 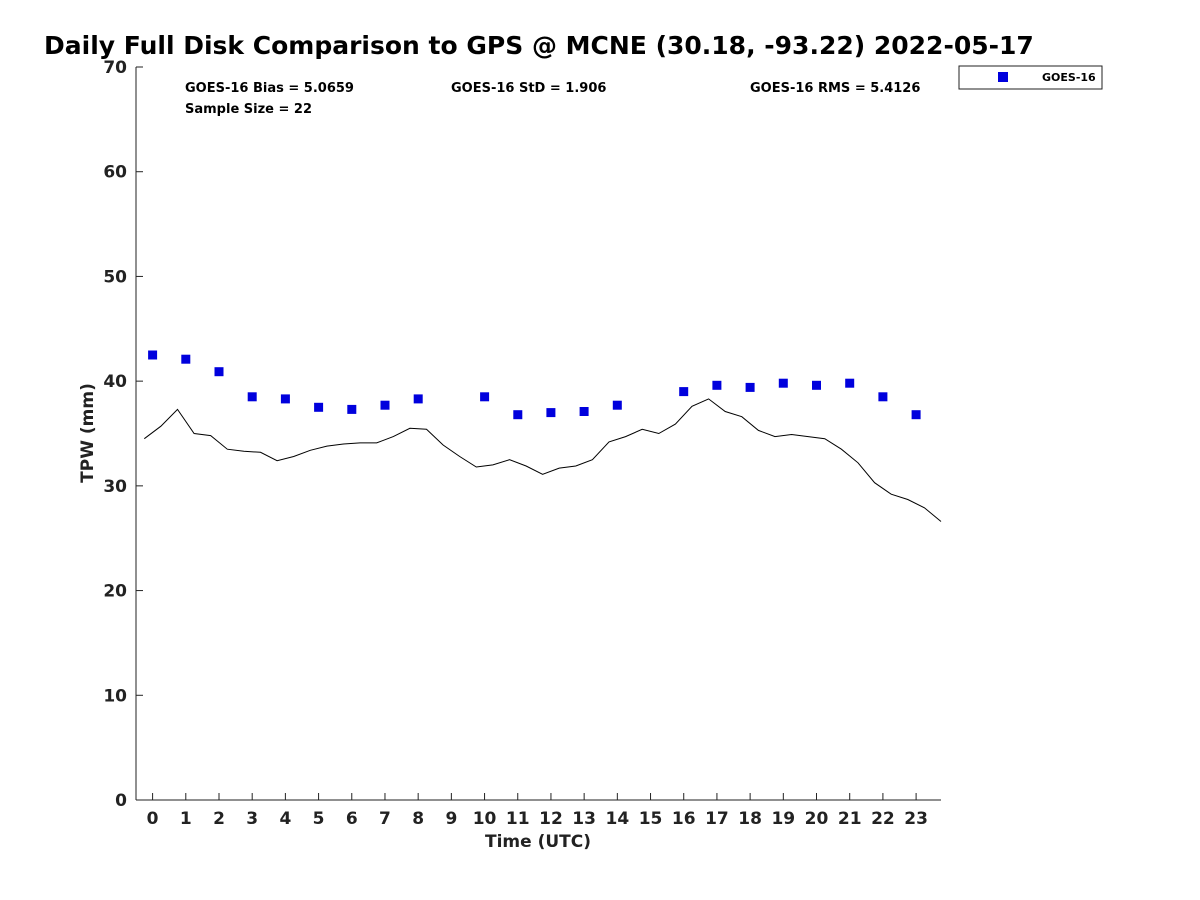 What do you see at coordinates (717, 819) in the screenshot?
I see `x-tick-label: 17` at bounding box center [717, 819].